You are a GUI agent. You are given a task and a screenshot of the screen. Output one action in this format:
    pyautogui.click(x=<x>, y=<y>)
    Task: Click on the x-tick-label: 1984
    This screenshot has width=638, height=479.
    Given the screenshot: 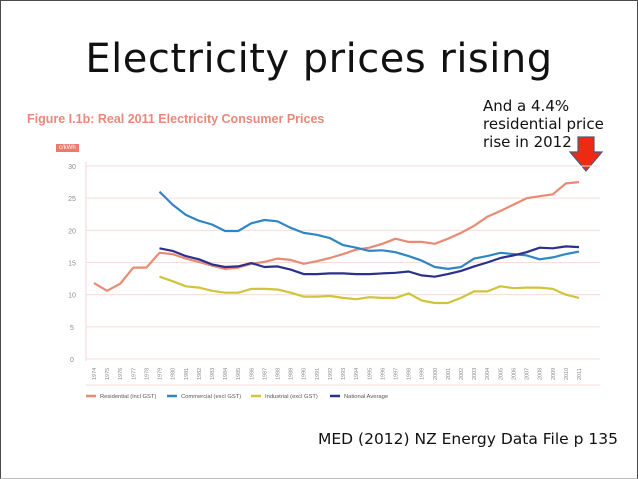 What is the action you would take?
    pyautogui.click(x=226, y=374)
    